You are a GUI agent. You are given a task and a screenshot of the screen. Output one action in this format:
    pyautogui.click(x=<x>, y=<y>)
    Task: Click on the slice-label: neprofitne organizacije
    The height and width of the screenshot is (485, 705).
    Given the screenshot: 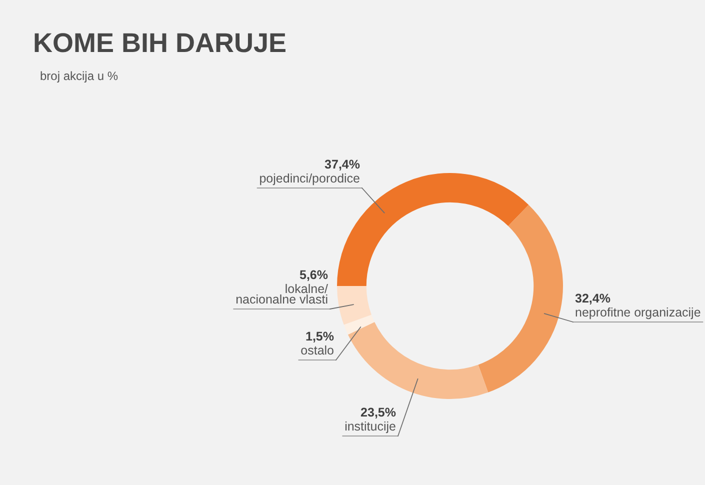 What is the action you would take?
    pyautogui.click(x=638, y=312)
    